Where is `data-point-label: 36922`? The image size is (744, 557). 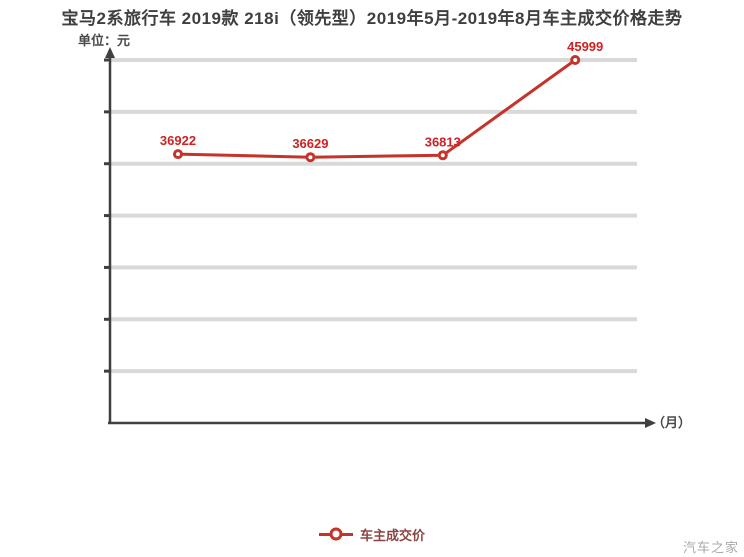
data-point-label: 36922 is located at coordinates (178, 140).